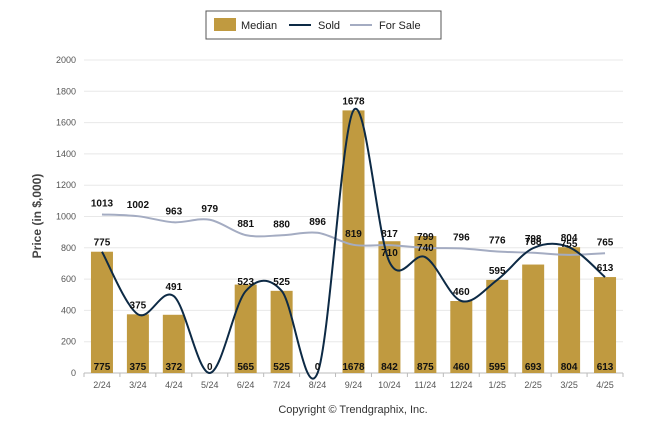 Image resolution: width=646 pixels, height=434 pixels. What do you see at coordinates (425, 248) in the screenshot?
I see `sold-value-label: 740` at bounding box center [425, 248].